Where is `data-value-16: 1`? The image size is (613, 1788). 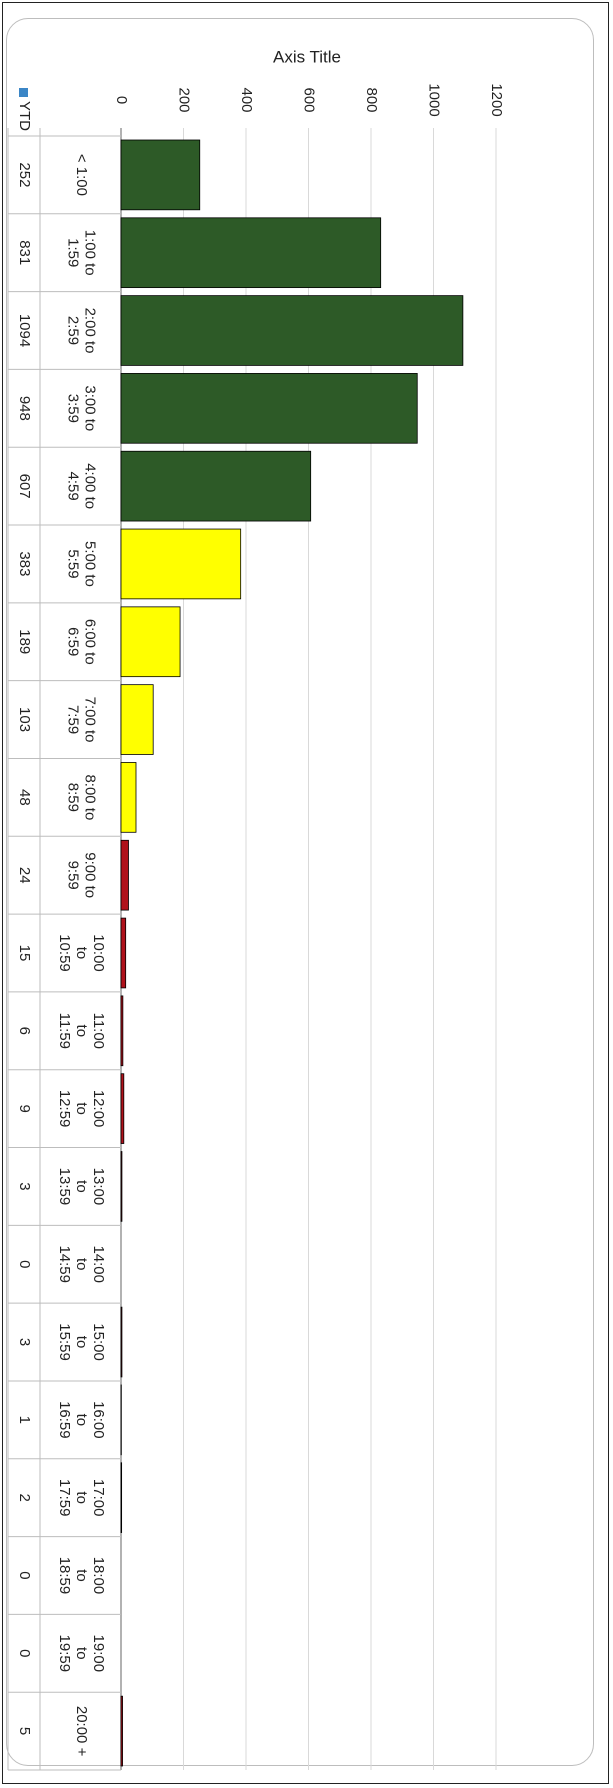
data-value-16: 1 is located at coordinates (24, 1420).